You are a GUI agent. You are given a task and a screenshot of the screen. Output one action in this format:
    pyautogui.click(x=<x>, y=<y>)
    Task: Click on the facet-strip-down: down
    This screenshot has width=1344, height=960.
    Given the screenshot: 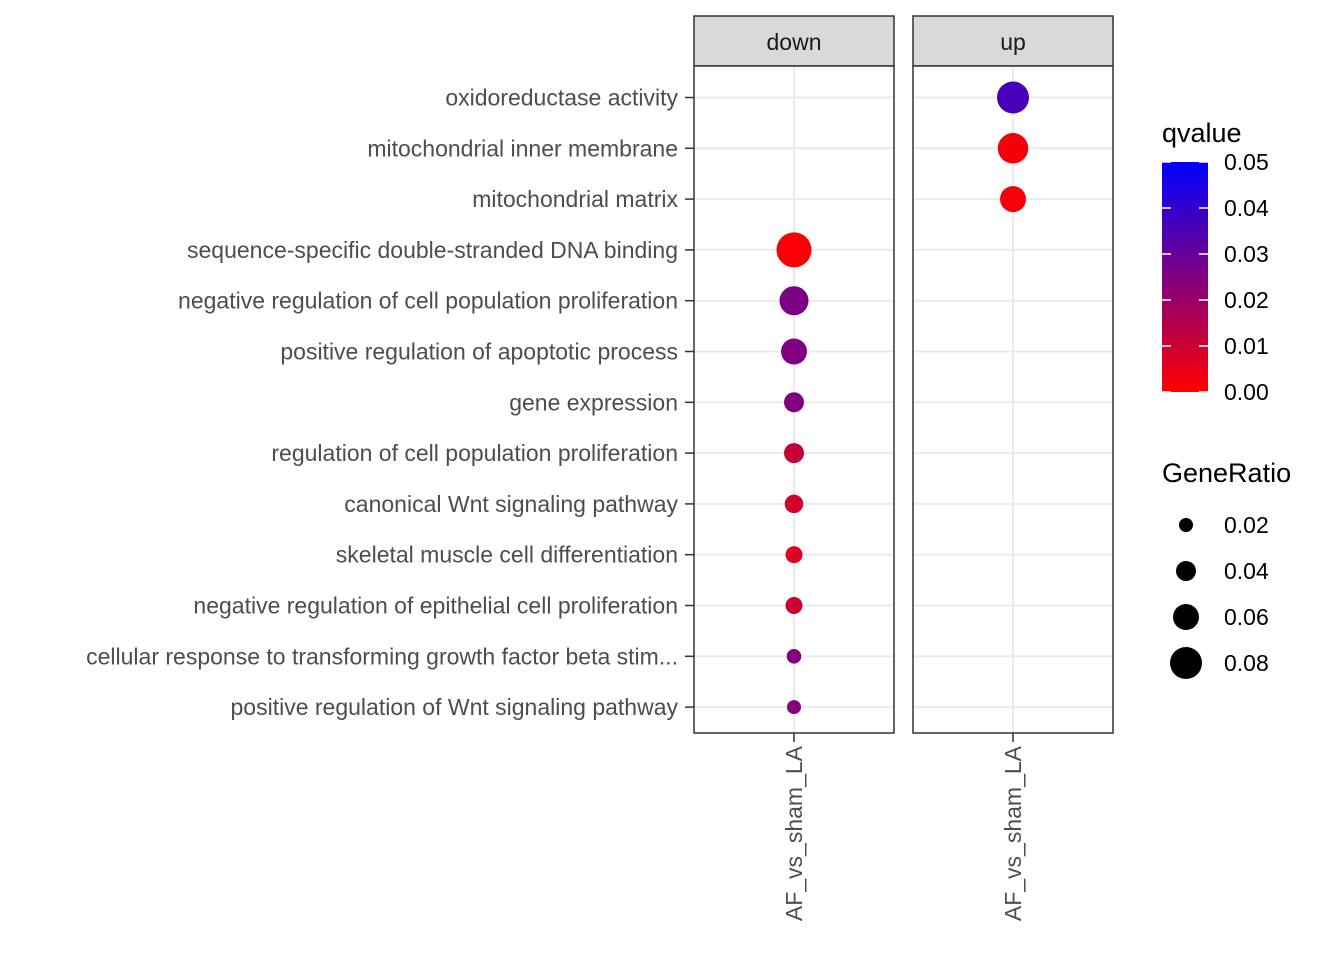 What is the action you would take?
    pyautogui.click(x=794, y=41)
    